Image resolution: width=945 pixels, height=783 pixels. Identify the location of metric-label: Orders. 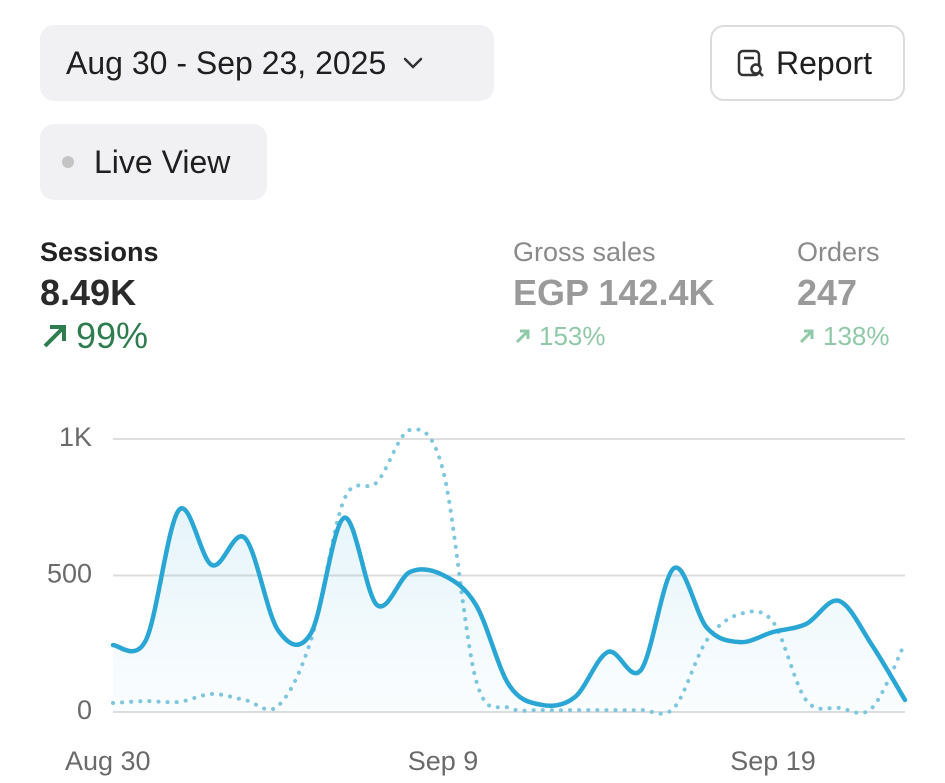
(838, 252).